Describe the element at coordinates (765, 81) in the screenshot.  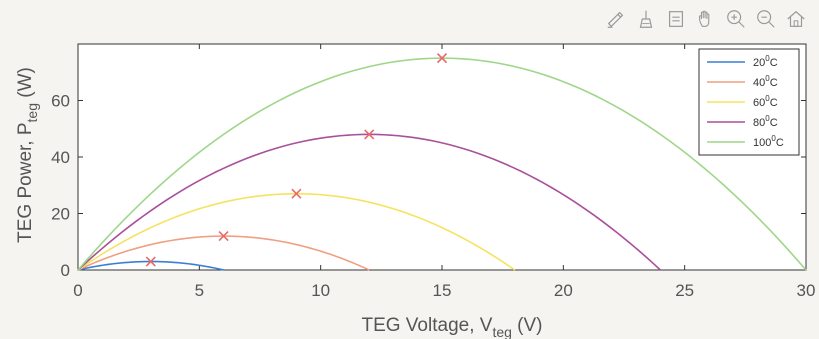
I see `legend-label: 400C` at that location.